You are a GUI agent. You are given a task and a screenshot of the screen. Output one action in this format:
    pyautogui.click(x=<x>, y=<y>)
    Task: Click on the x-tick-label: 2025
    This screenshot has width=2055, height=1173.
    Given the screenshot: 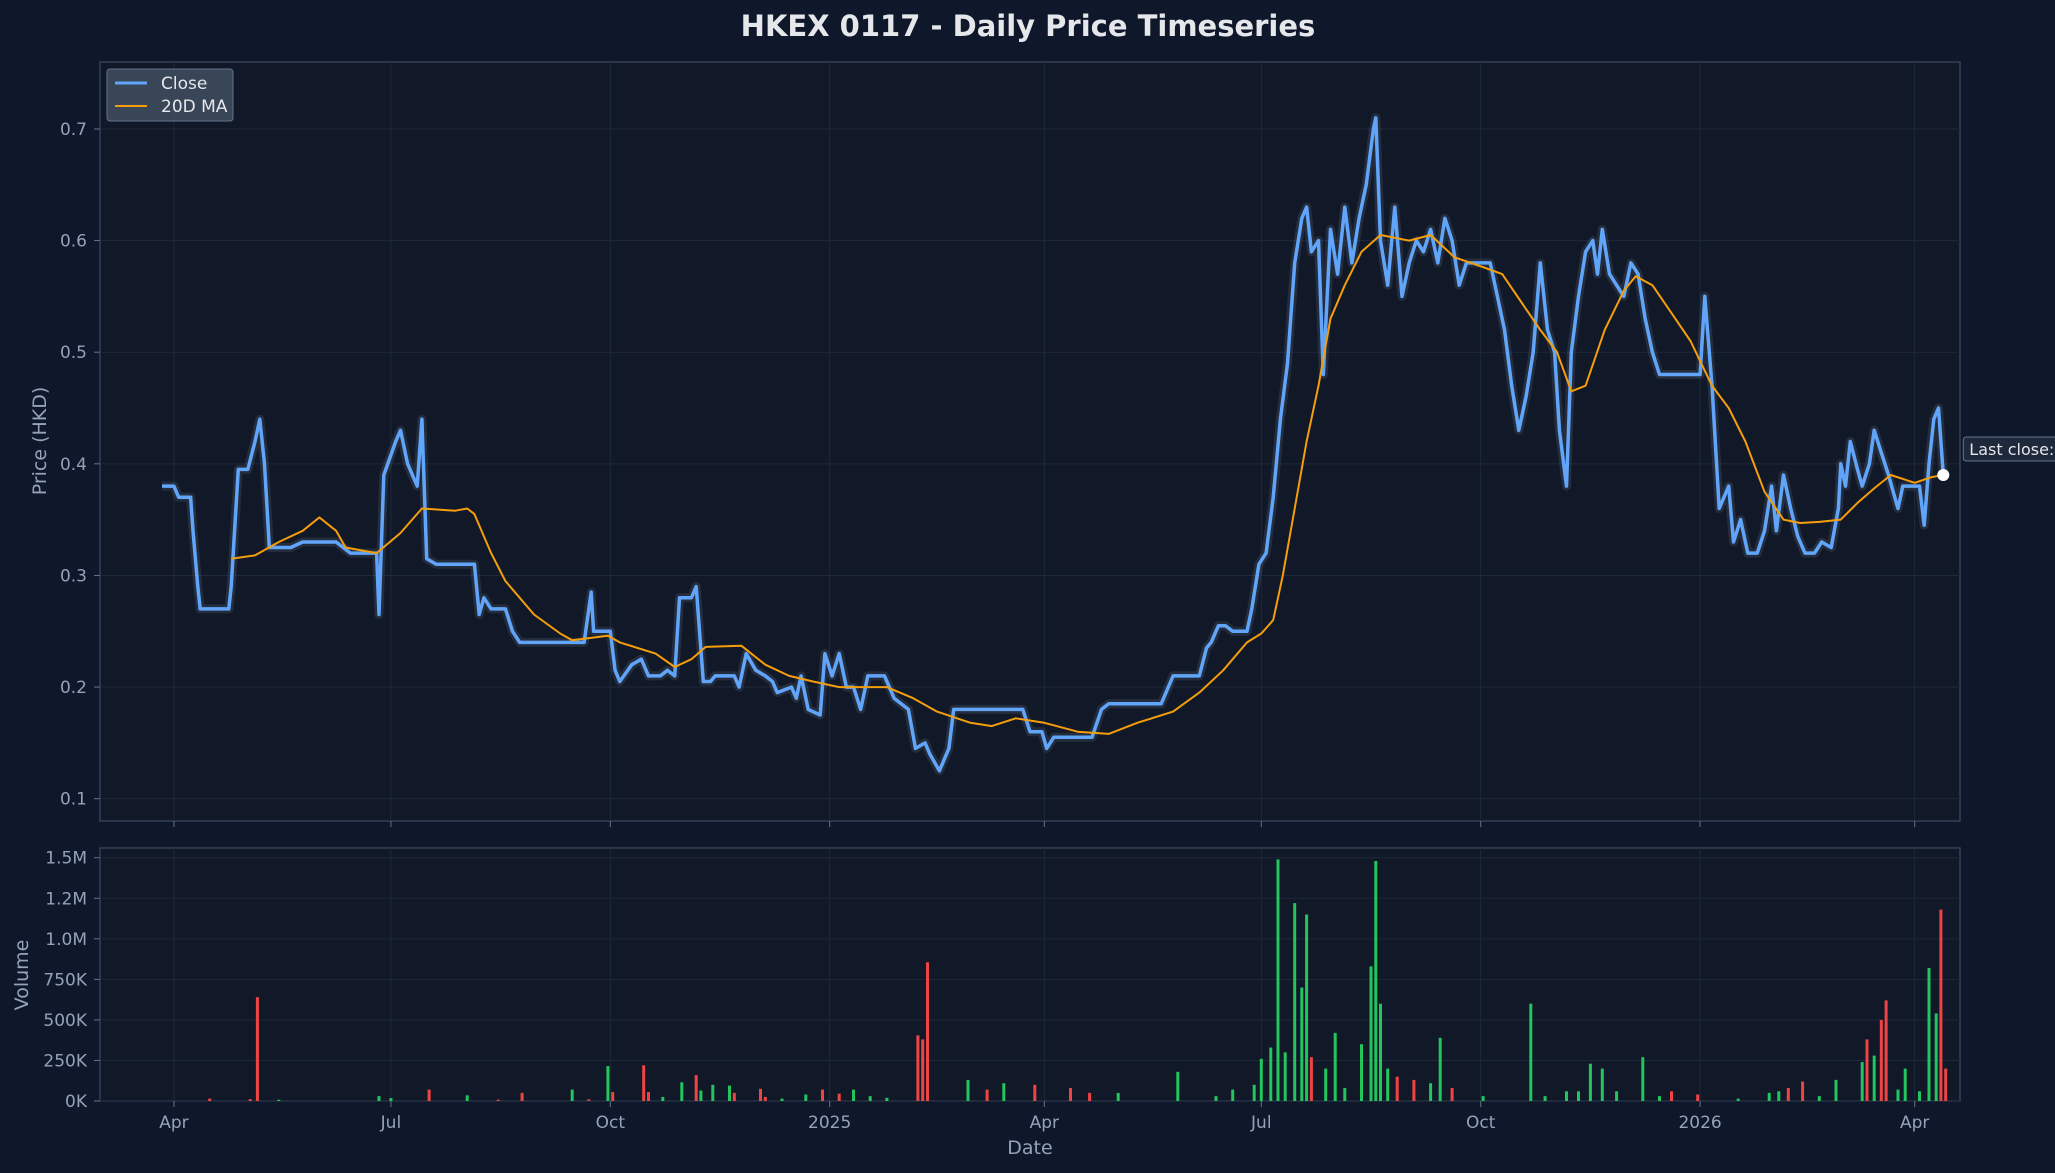 What is the action you would take?
    pyautogui.click(x=829, y=1123)
    